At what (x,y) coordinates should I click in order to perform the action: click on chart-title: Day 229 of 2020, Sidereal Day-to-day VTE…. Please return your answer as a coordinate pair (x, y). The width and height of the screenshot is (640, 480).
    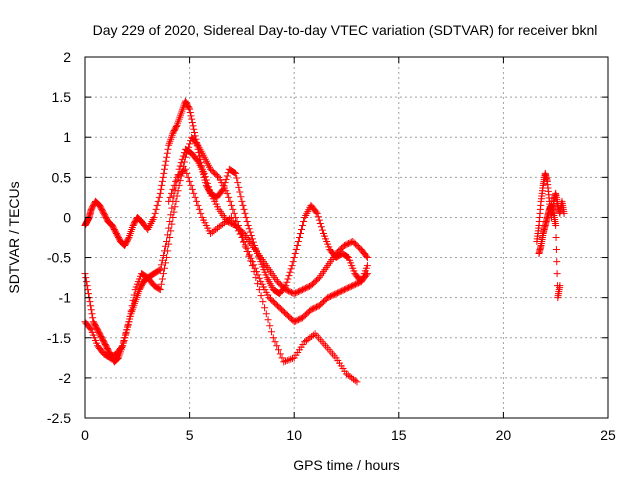
    Looking at the image, I should click on (345, 30).